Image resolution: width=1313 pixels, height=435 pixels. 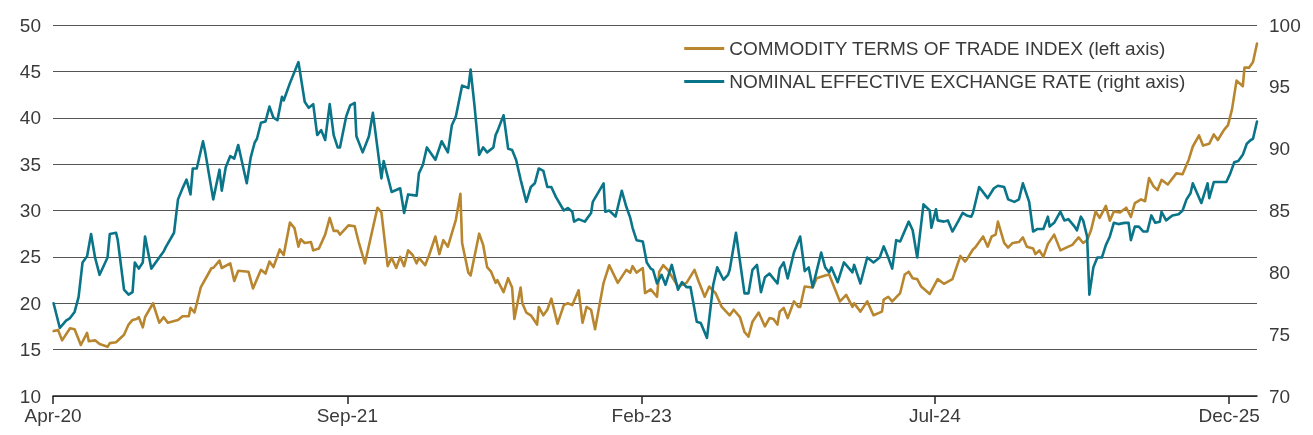 What do you see at coordinates (30, 257) in the screenshot?
I see `y-tick-label: 25` at bounding box center [30, 257].